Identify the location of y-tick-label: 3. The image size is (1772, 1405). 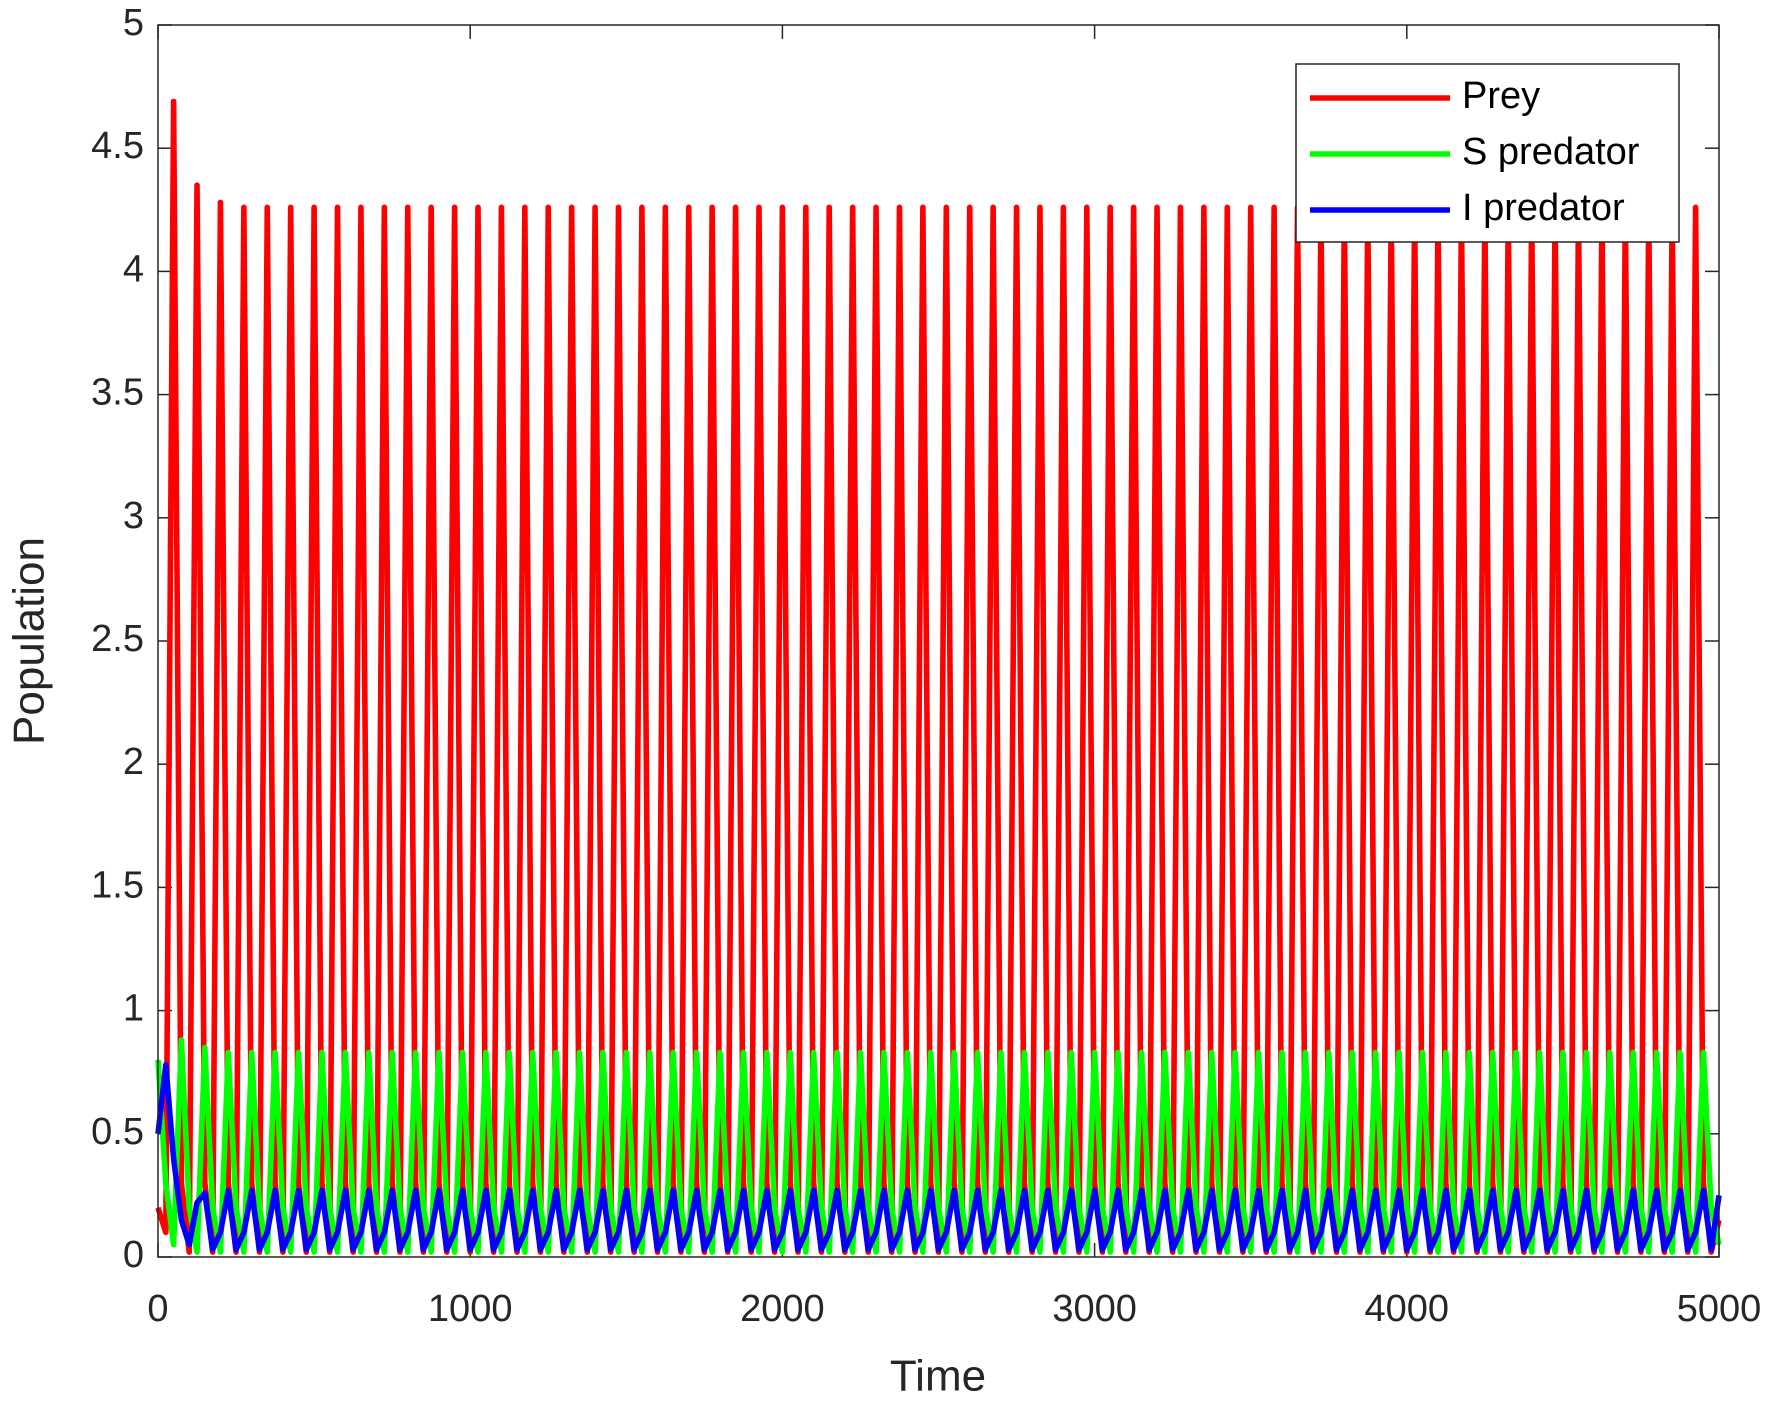
(133, 516).